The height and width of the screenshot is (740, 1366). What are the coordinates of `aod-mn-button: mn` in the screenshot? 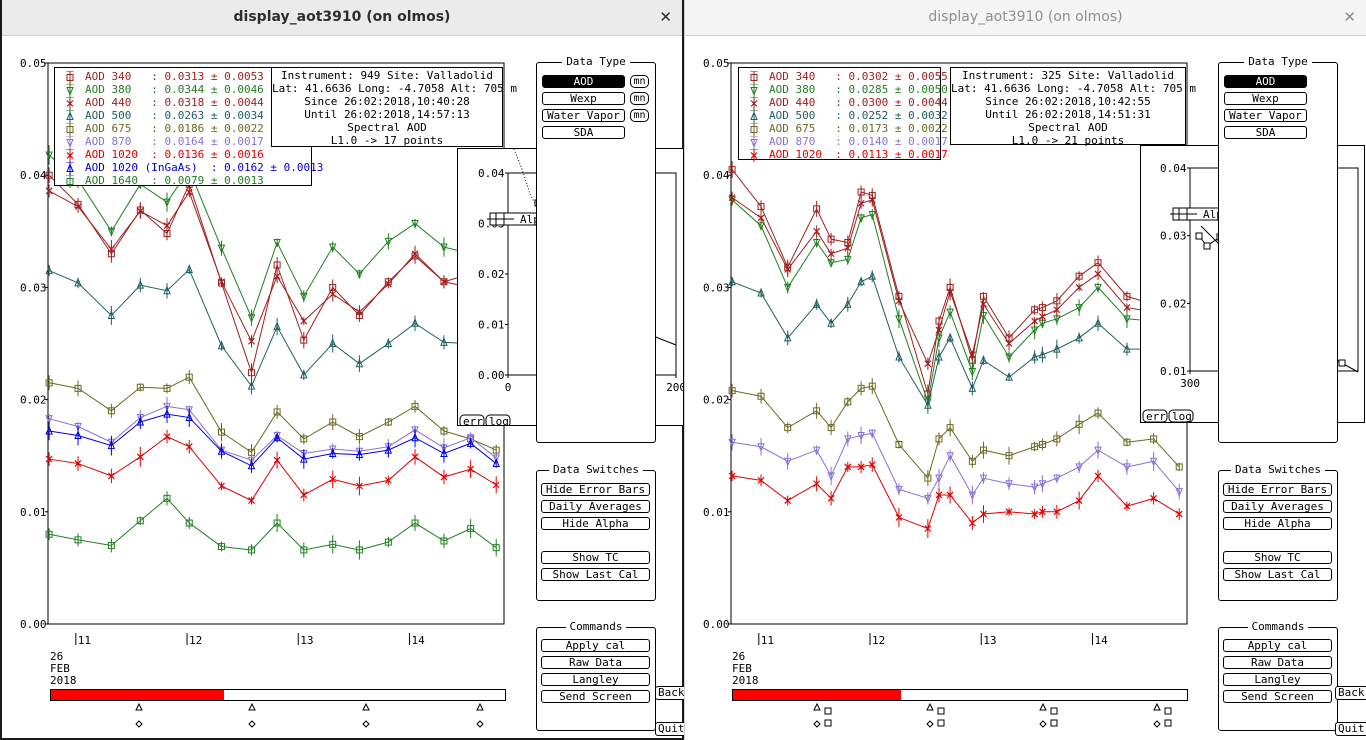 It's located at (639, 81).